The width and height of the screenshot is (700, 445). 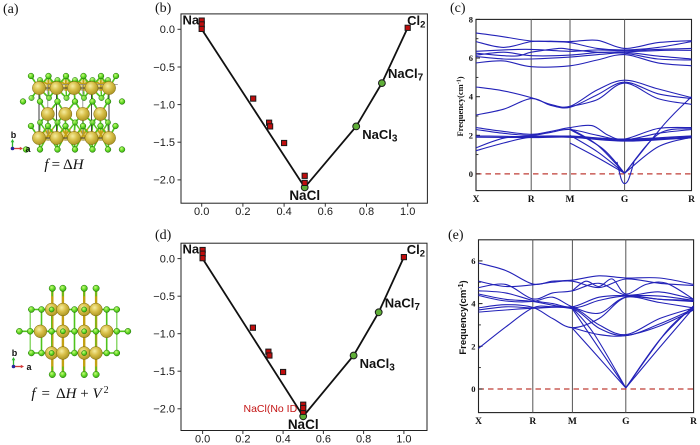 I want to click on svg-text: (a), so click(x=11, y=9).